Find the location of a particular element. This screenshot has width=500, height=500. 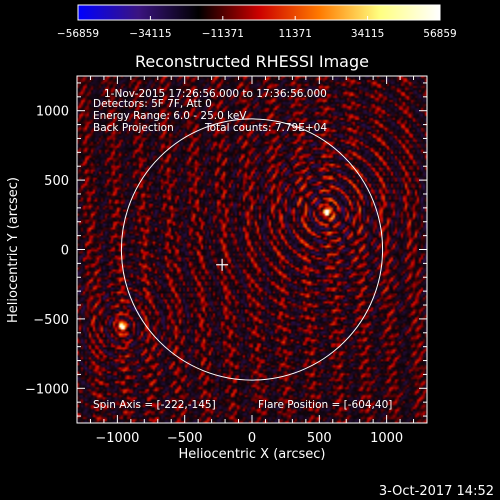

chart-title: Reconstructed RHESSI Image is located at coordinates (252, 61).